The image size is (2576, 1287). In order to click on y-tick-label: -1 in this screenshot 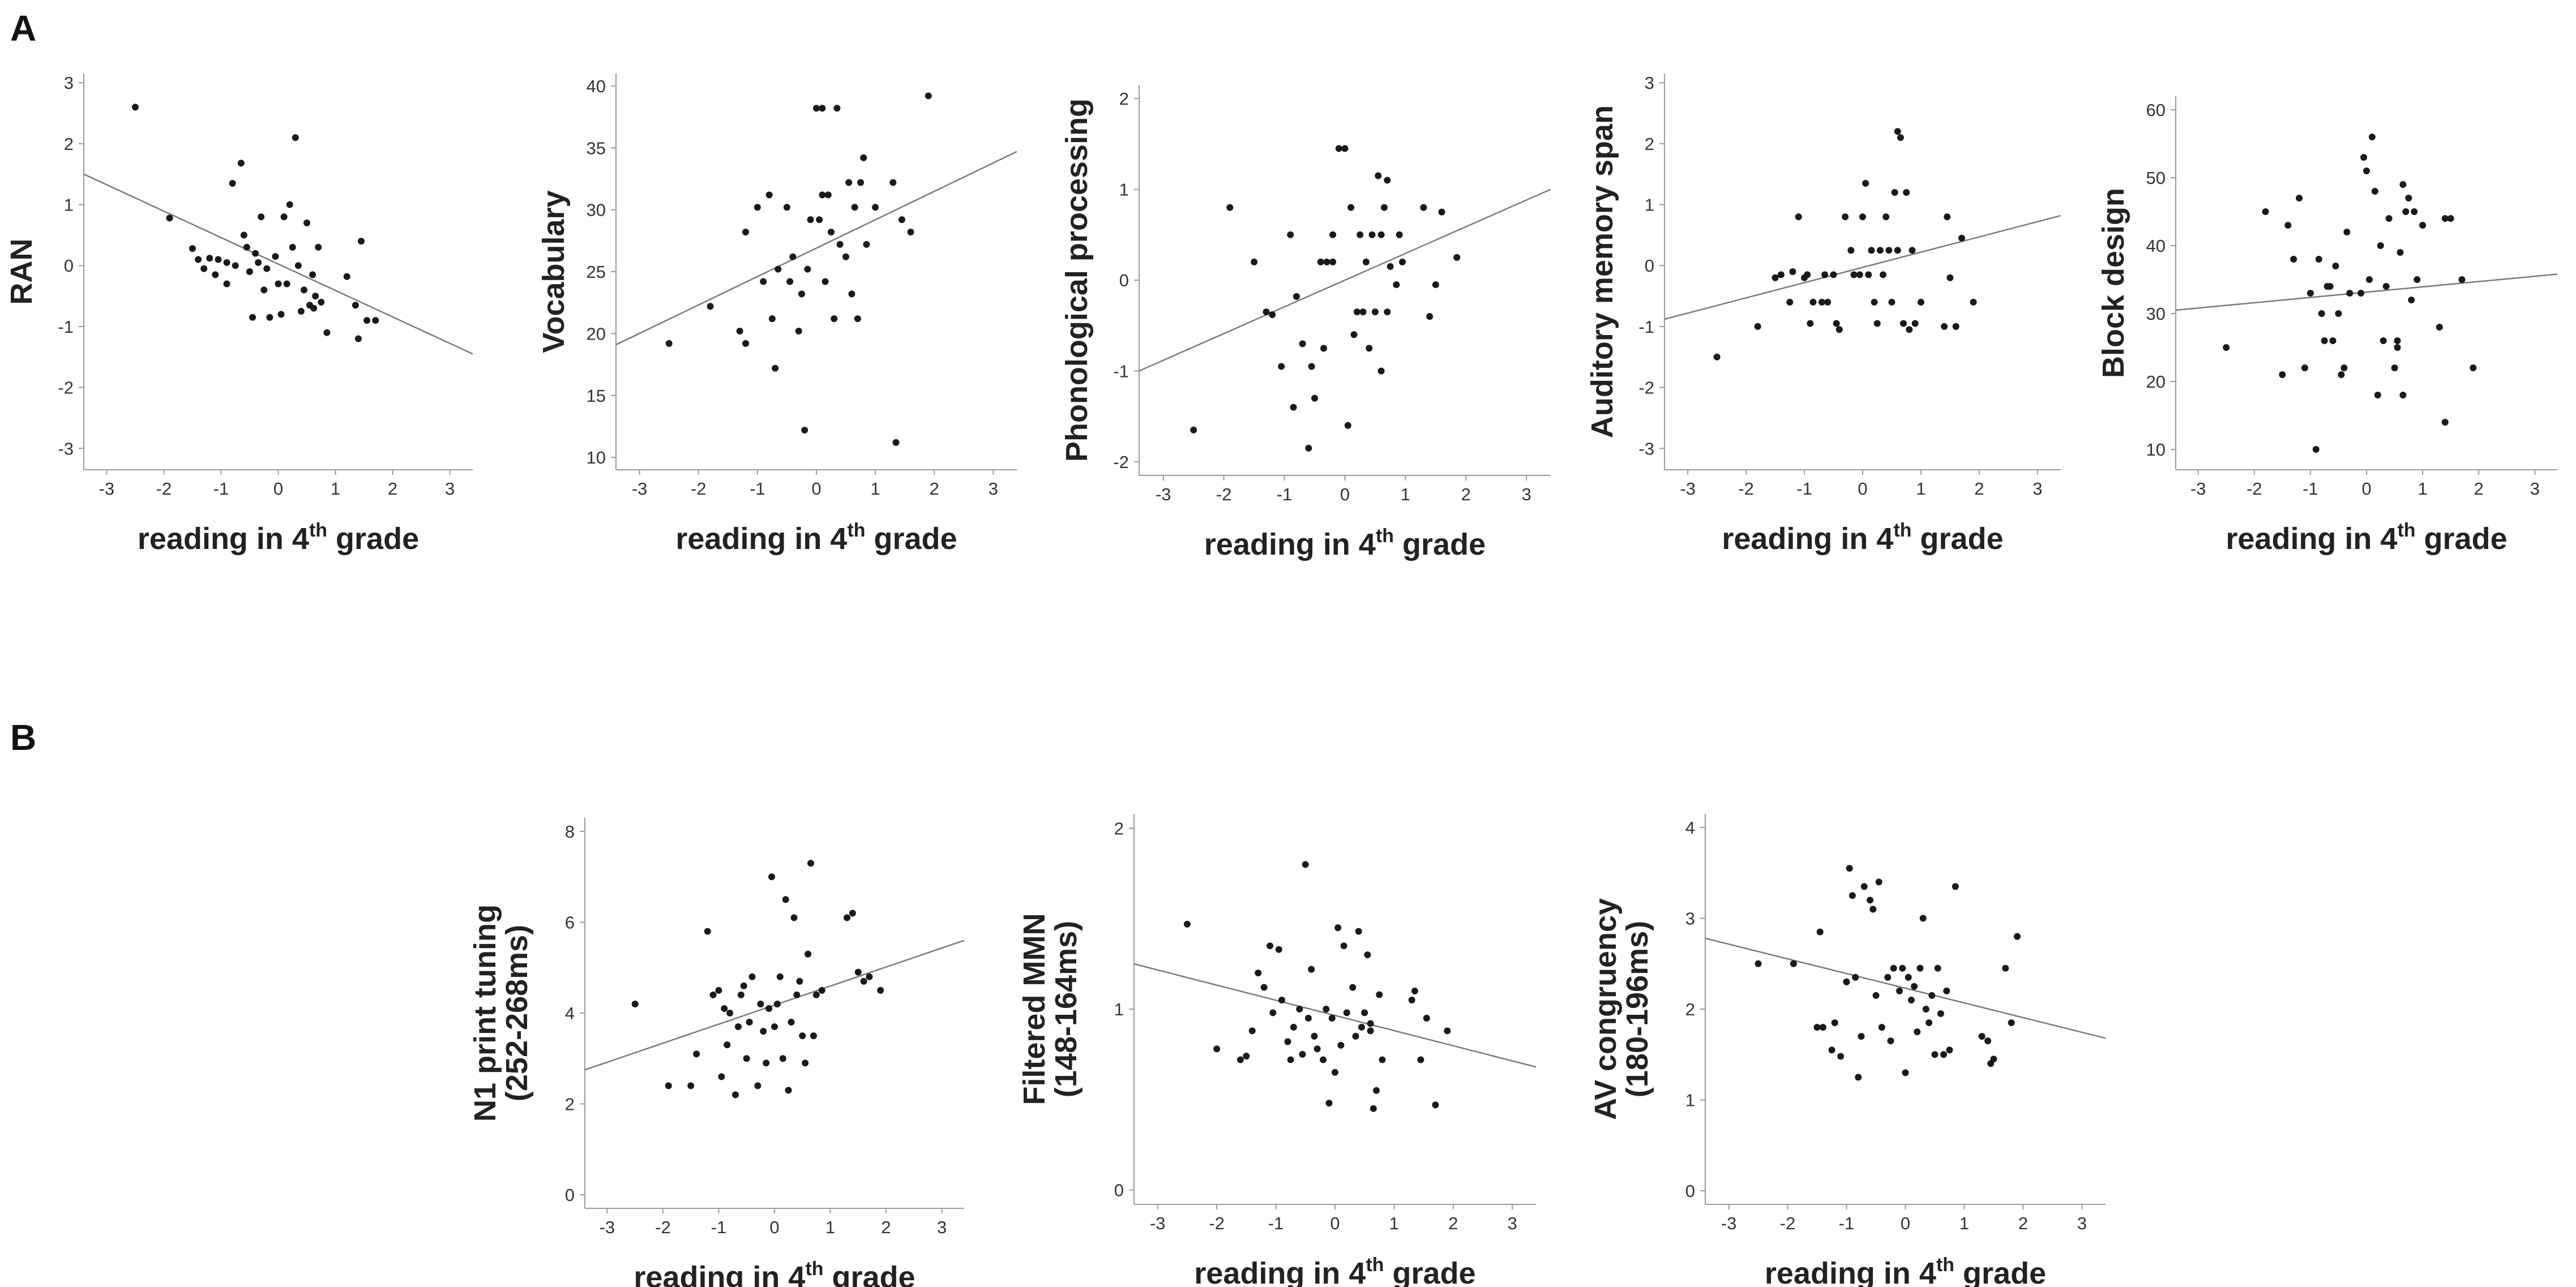, I will do `click(1646, 327)`.